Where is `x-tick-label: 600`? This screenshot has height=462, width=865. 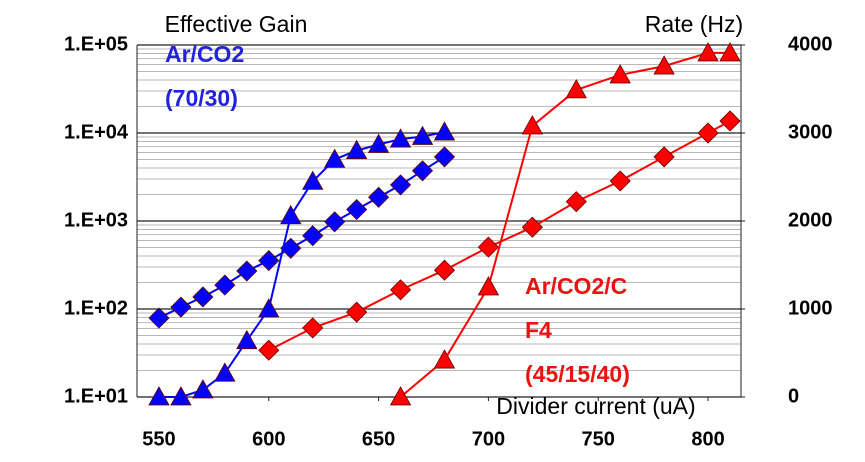
x-tick-label: 600 is located at coordinates (268, 439).